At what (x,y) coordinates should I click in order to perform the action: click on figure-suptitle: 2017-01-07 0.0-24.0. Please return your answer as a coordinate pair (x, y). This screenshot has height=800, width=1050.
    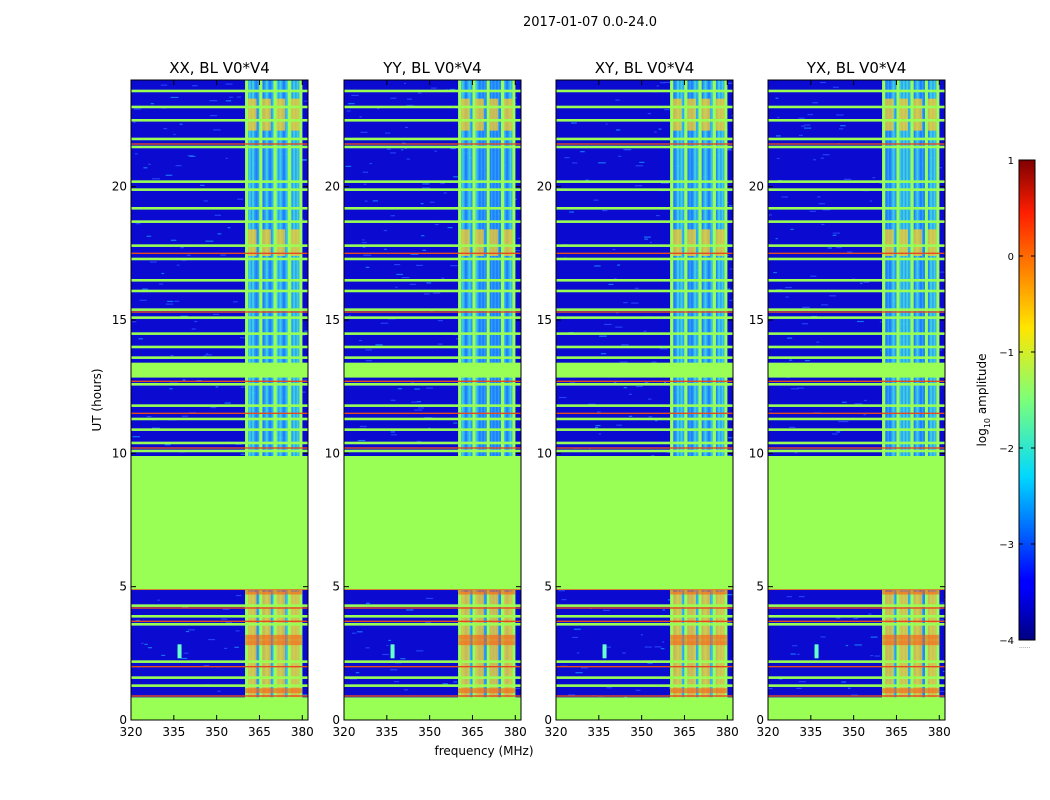
    Looking at the image, I should click on (590, 22).